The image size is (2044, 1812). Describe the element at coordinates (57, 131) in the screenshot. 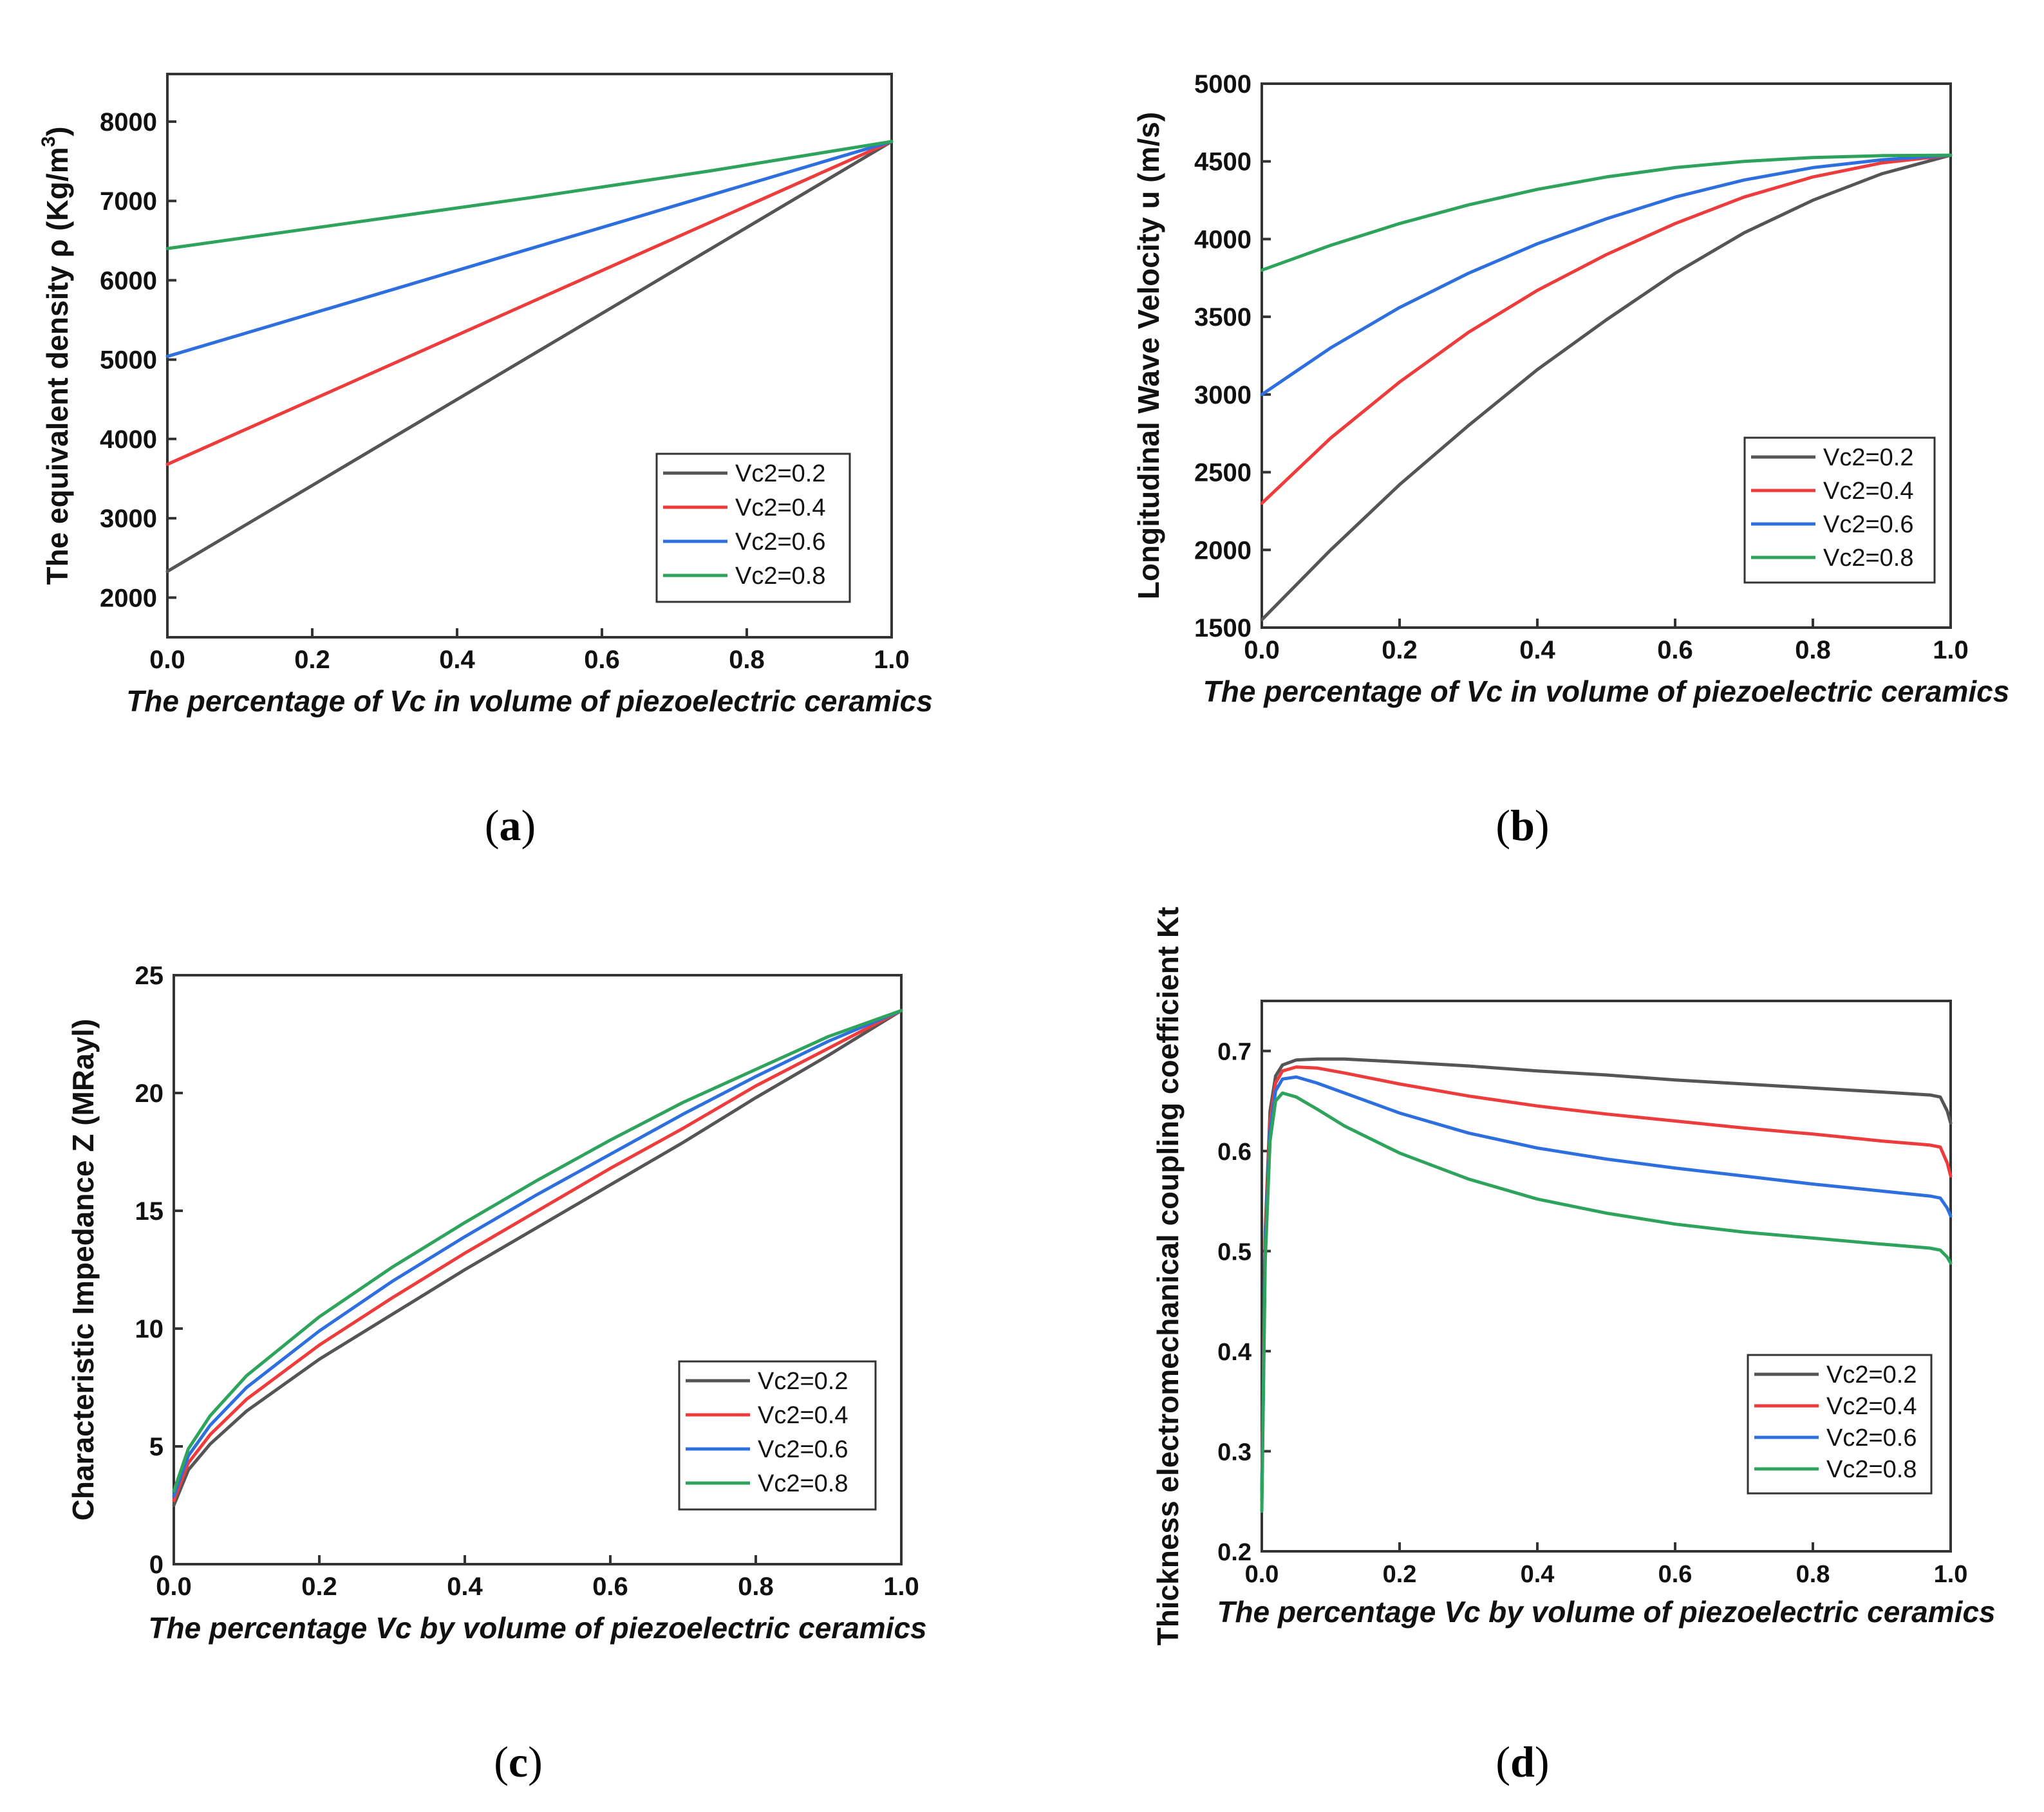

I see `y-axis-label-end: )` at that location.